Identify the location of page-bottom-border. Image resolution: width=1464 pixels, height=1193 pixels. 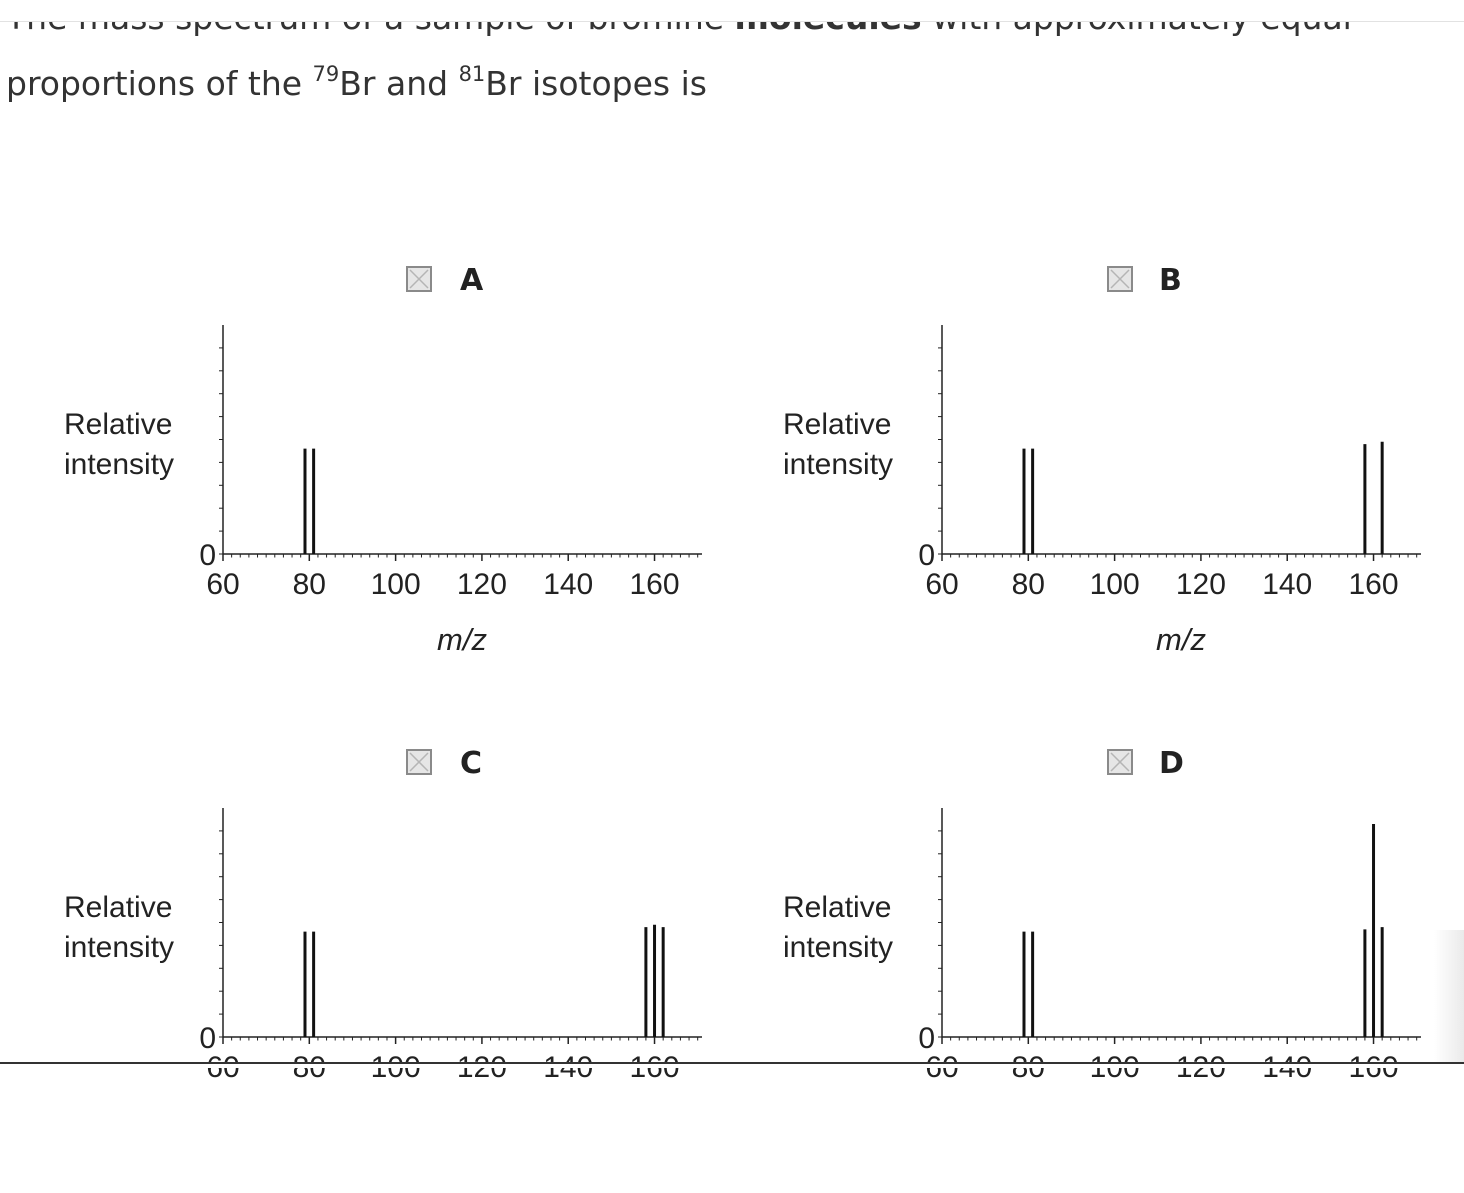
(732, 1065).